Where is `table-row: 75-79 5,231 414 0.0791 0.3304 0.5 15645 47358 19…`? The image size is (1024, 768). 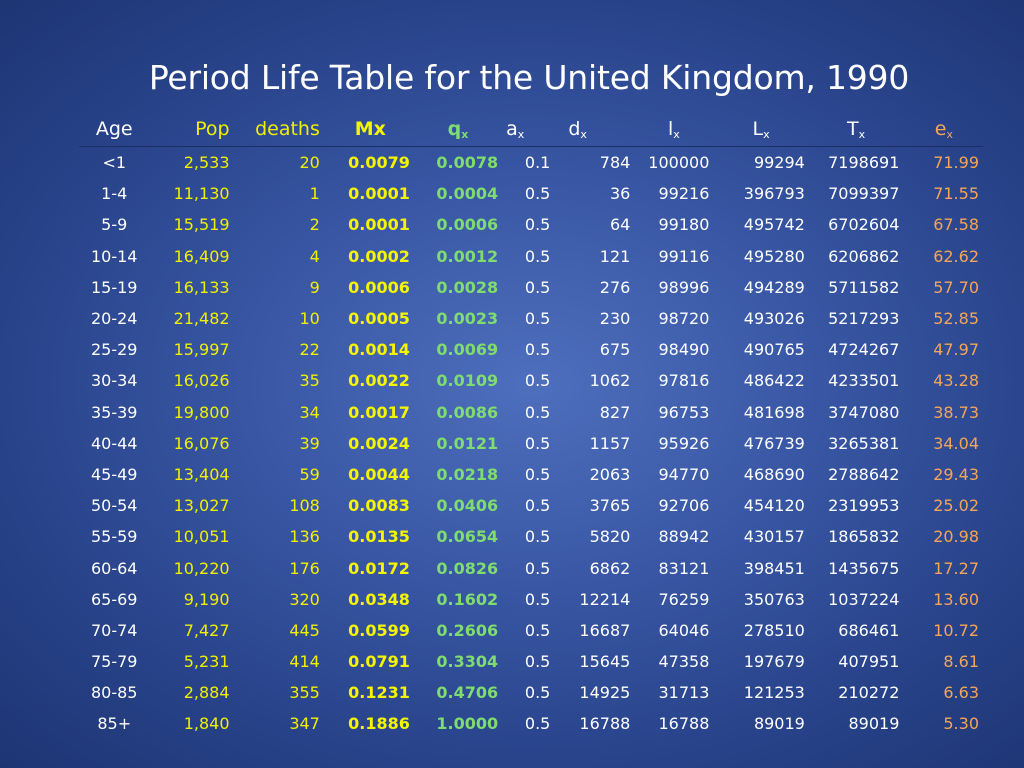 table-row: 75-79 5,231 414 0.0791 0.3304 0.5 15645 47358 19… is located at coordinates (531, 661).